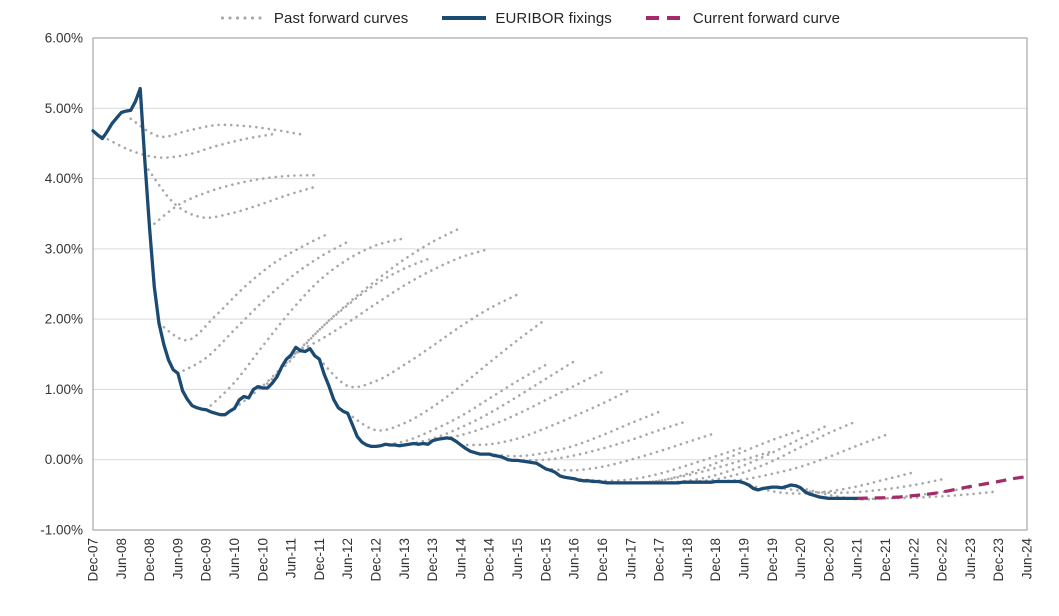 The height and width of the screenshot is (616, 1059). I want to click on x-axis-tick-label: Dec-23, so click(998, 560).